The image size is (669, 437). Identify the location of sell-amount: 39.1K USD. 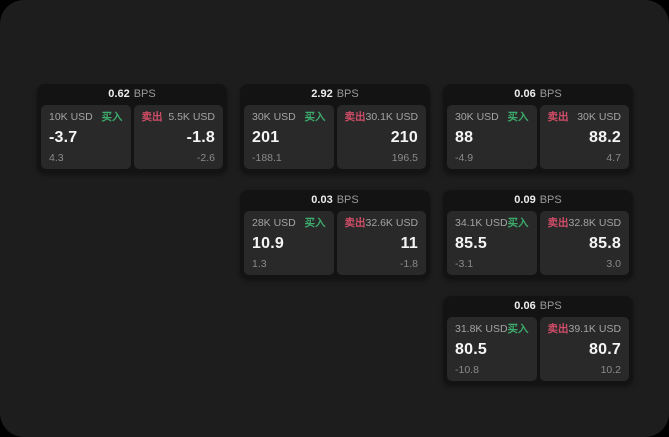
(595, 329).